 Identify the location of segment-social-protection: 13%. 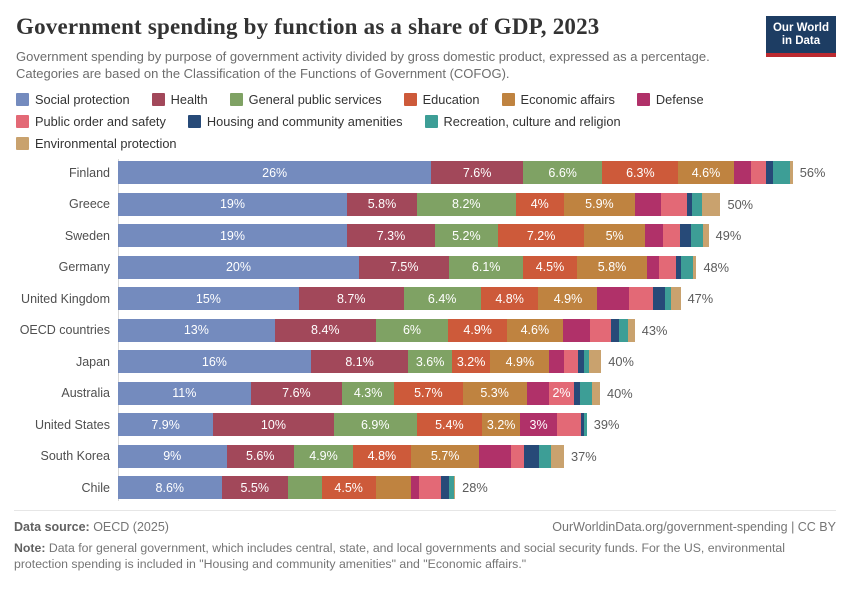
(196, 330).